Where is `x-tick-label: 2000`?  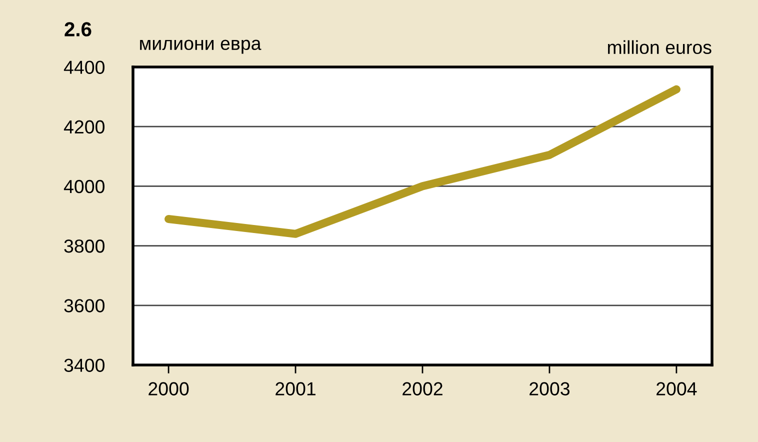
x-tick-label: 2000 is located at coordinates (168, 389).